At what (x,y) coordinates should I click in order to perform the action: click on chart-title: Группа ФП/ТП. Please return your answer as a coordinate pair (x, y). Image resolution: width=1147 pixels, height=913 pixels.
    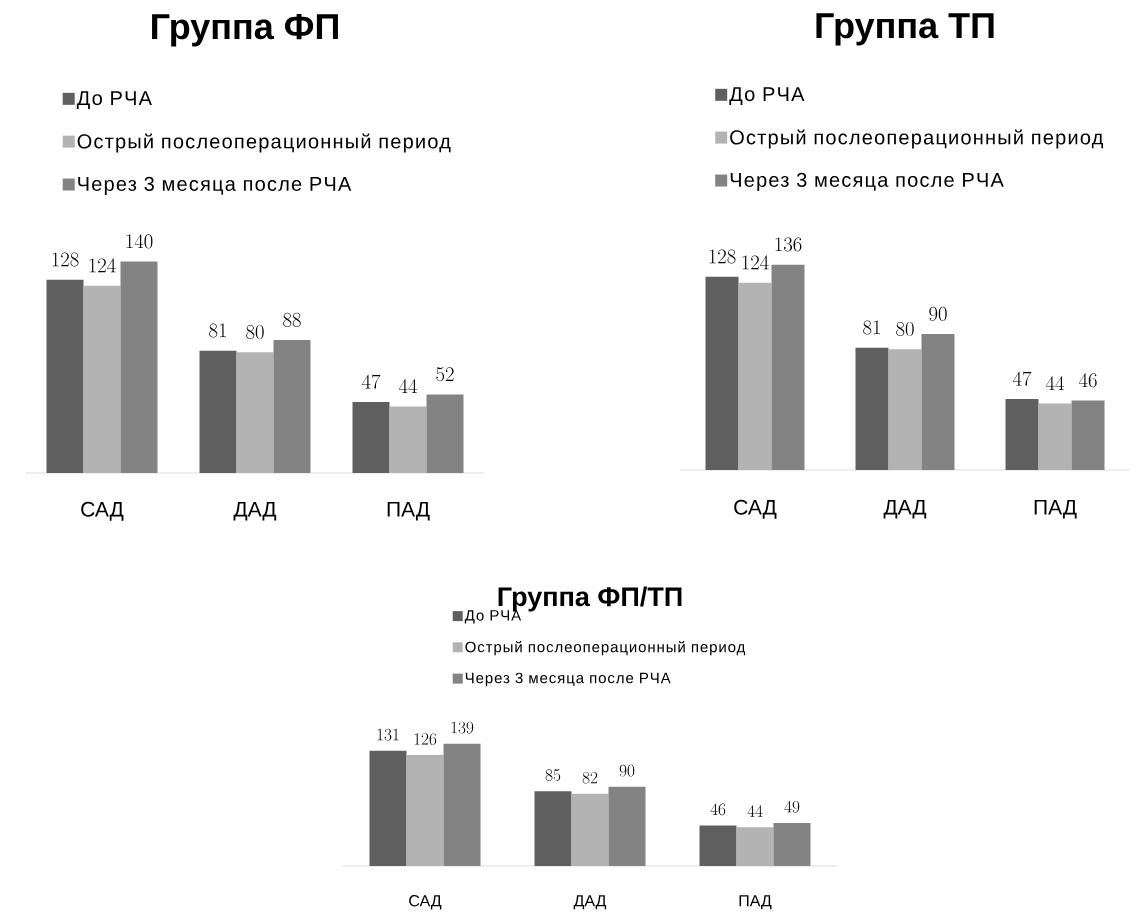
    Looking at the image, I should click on (590, 599).